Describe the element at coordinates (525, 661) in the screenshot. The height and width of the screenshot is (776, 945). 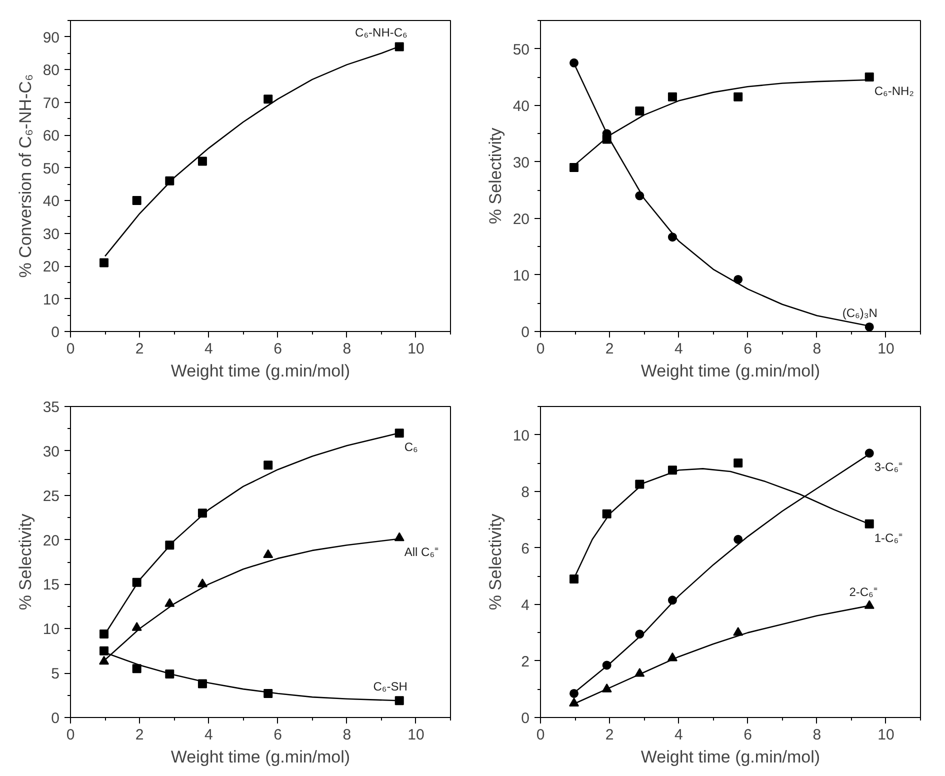
I see `y-tick-label: 2` at that location.